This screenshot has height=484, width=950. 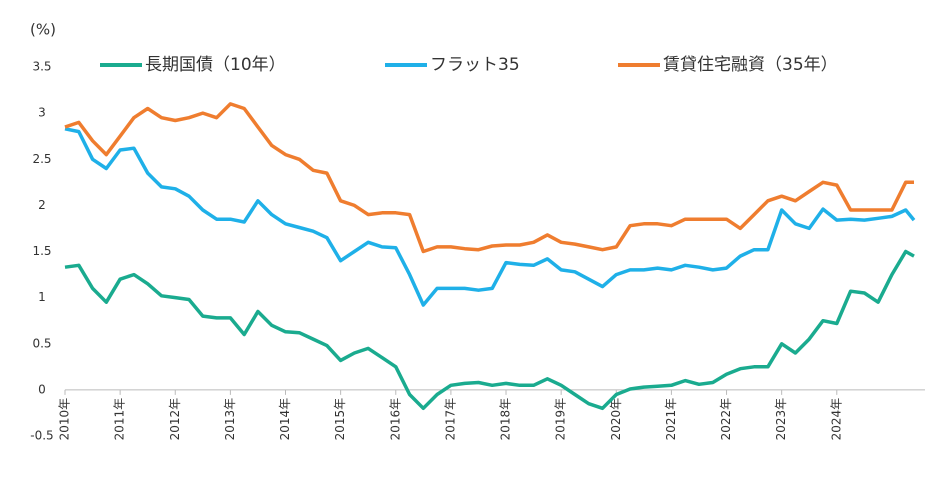 I want to click on x-tick-label: 2013年, so click(x=230, y=419).